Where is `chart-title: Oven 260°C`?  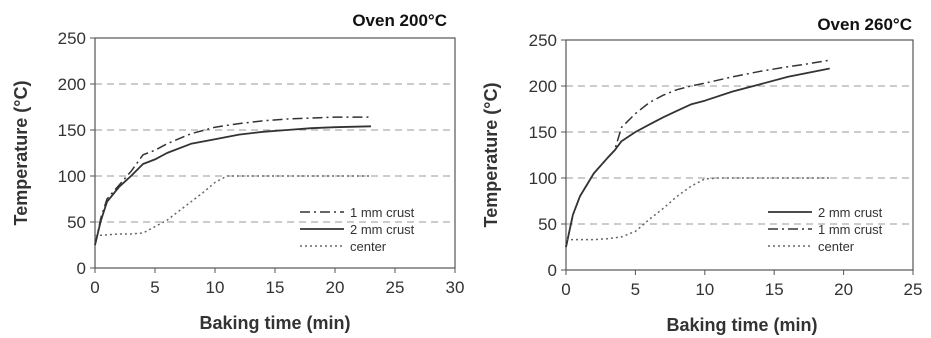
chart-title: Oven 260°C is located at coordinates (864, 24).